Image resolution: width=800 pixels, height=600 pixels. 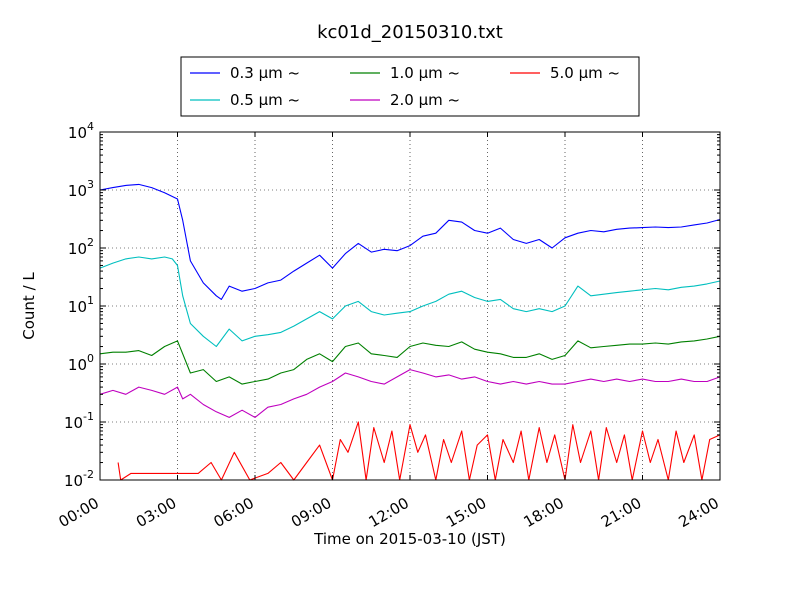 I want to click on y-tick-exponent: 0, so click(x=90, y=358).